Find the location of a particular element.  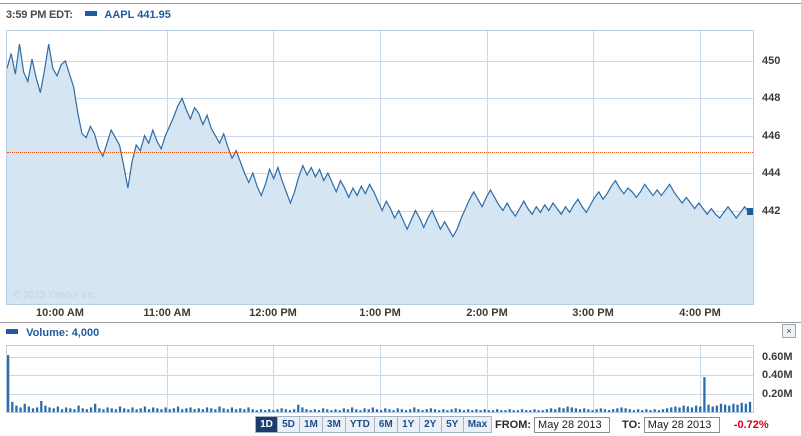

close-icon: × is located at coordinates (789, 331).